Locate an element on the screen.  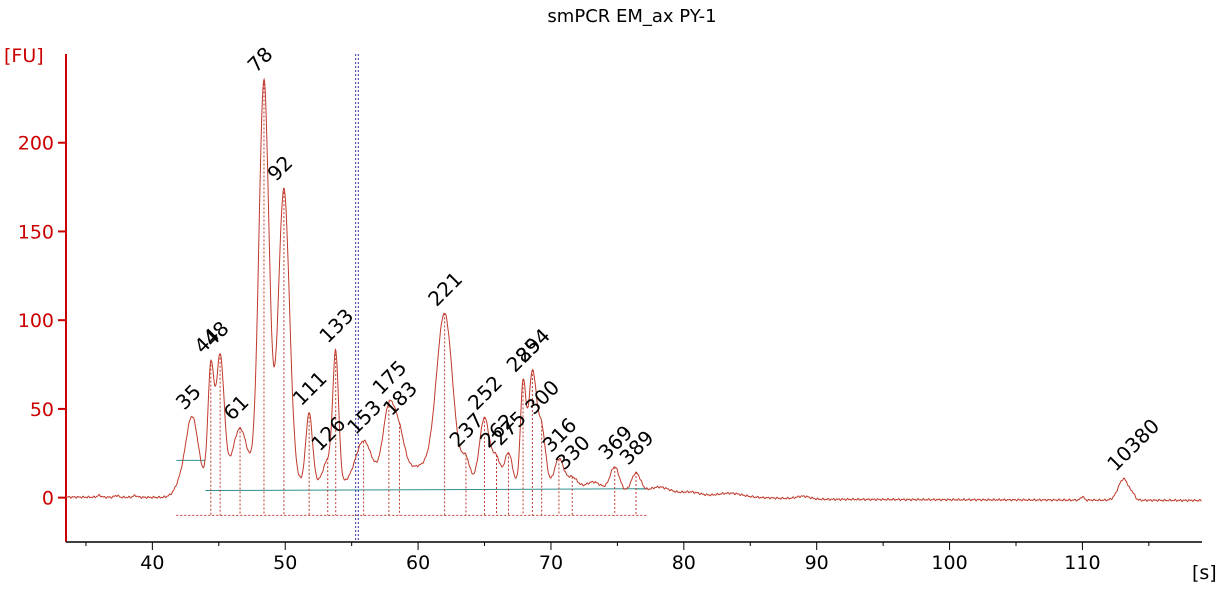
y-tick-label: 150 is located at coordinates (36, 232).